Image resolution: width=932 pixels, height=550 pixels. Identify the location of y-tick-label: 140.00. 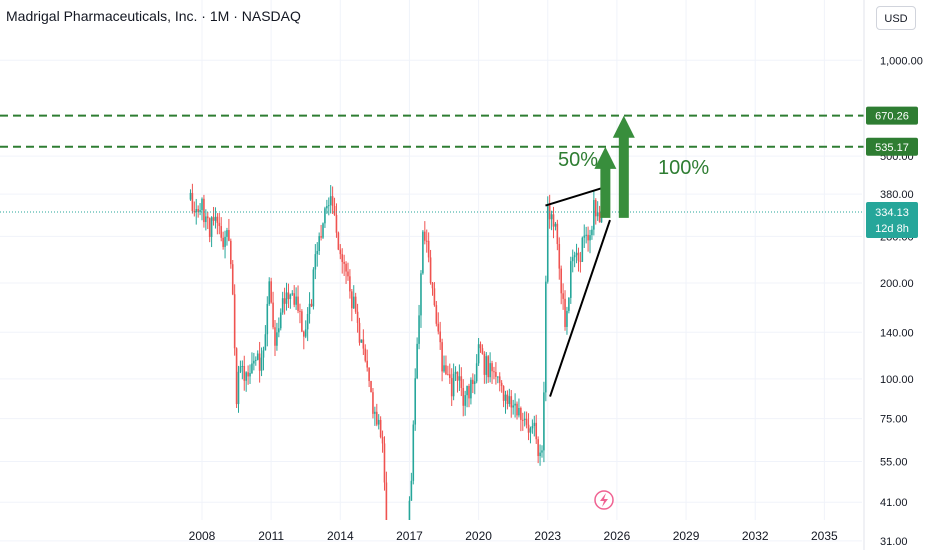
(897, 333).